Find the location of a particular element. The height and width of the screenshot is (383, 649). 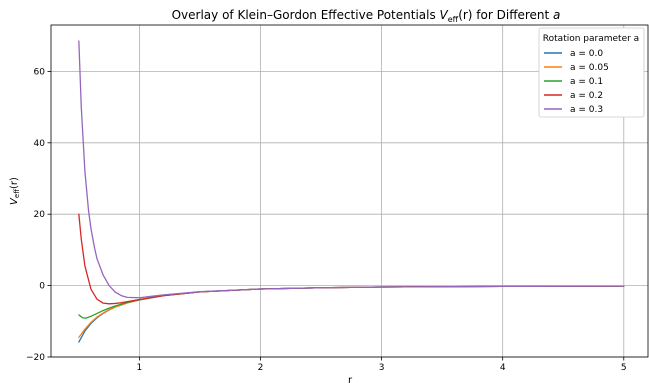

title-a: a is located at coordinates (556, 15).